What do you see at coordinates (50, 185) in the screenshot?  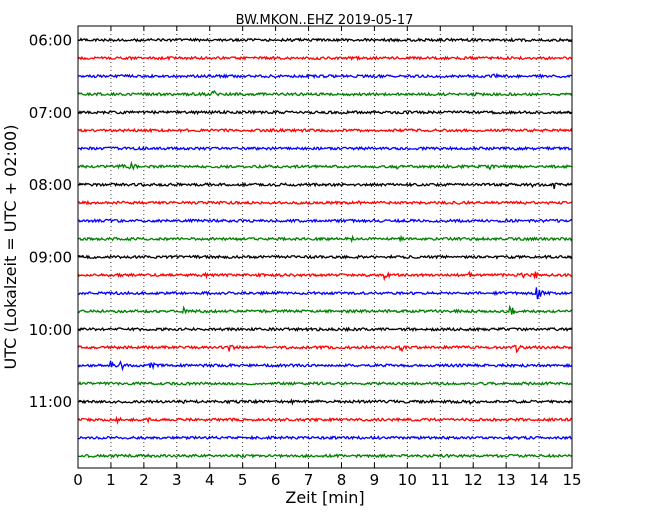 I see `y-tick-label: 08:00` at bounding box center [50, 185].